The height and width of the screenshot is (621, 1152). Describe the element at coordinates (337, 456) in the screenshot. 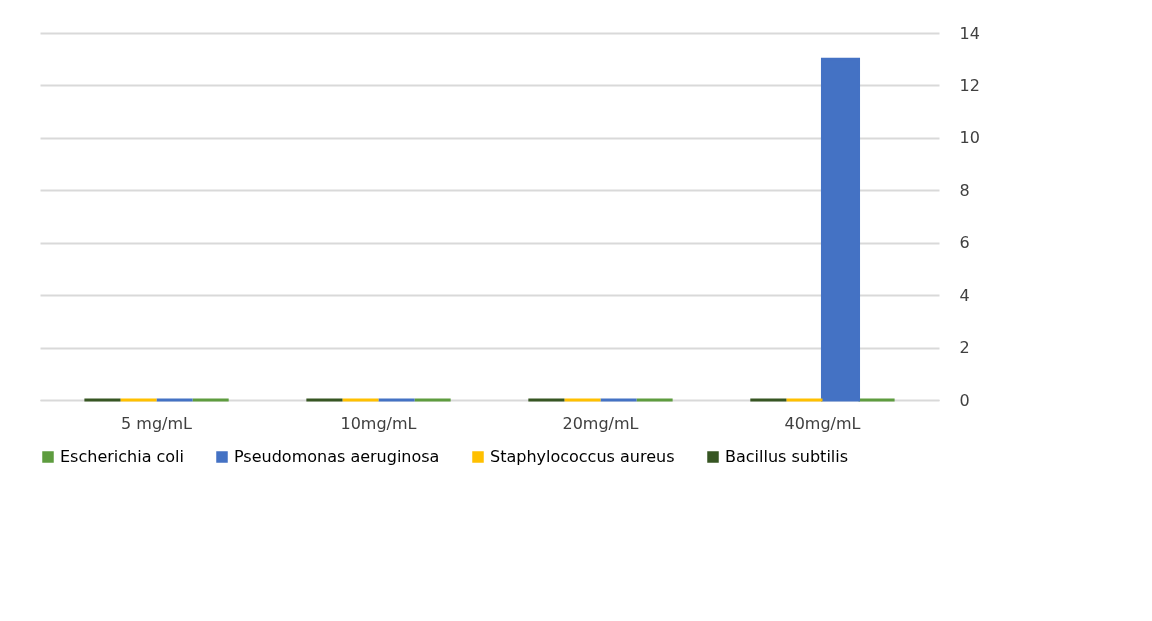

I see `legend-label: Pseudomonas aeruginosa` at that location.